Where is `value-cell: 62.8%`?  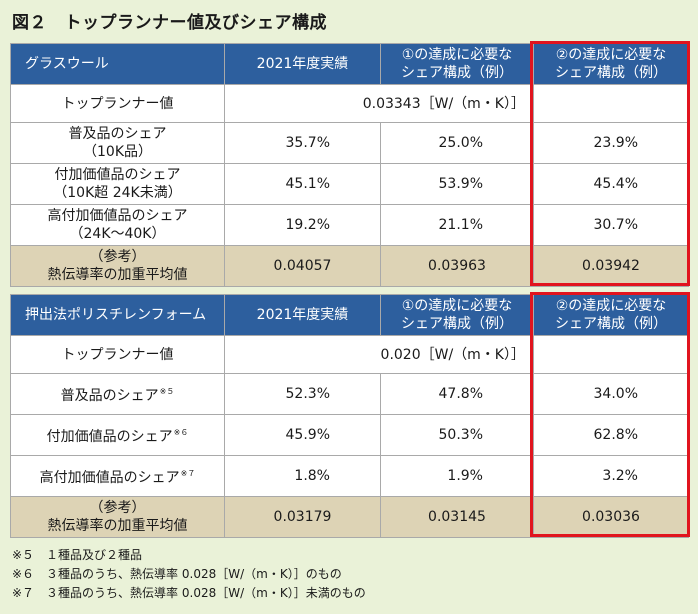 value-cell: 62.8% is located at coordinates (611, 435).